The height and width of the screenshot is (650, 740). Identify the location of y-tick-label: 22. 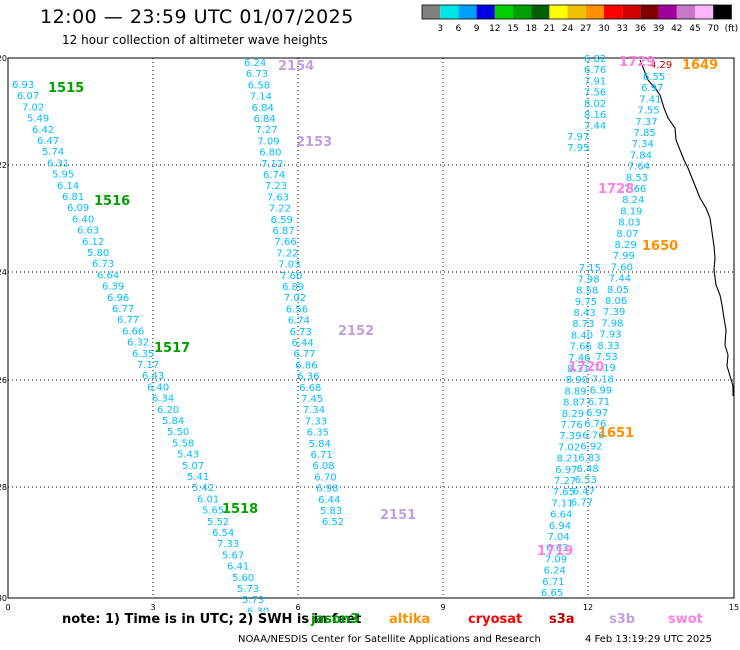
(3, 165).